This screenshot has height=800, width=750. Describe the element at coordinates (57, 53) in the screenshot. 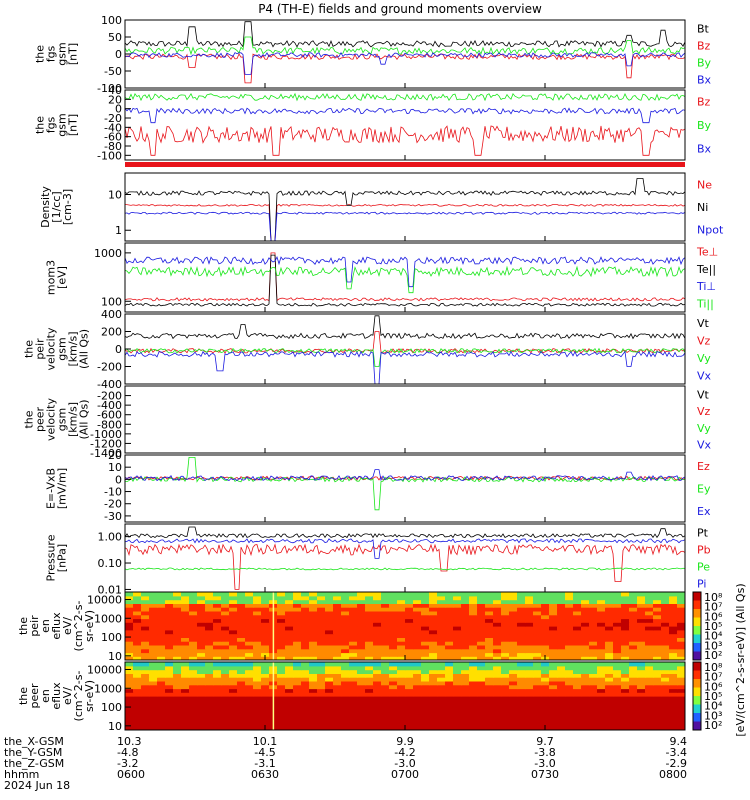

I see `y-axis-label: thefgsgsm[nT]` at that location.